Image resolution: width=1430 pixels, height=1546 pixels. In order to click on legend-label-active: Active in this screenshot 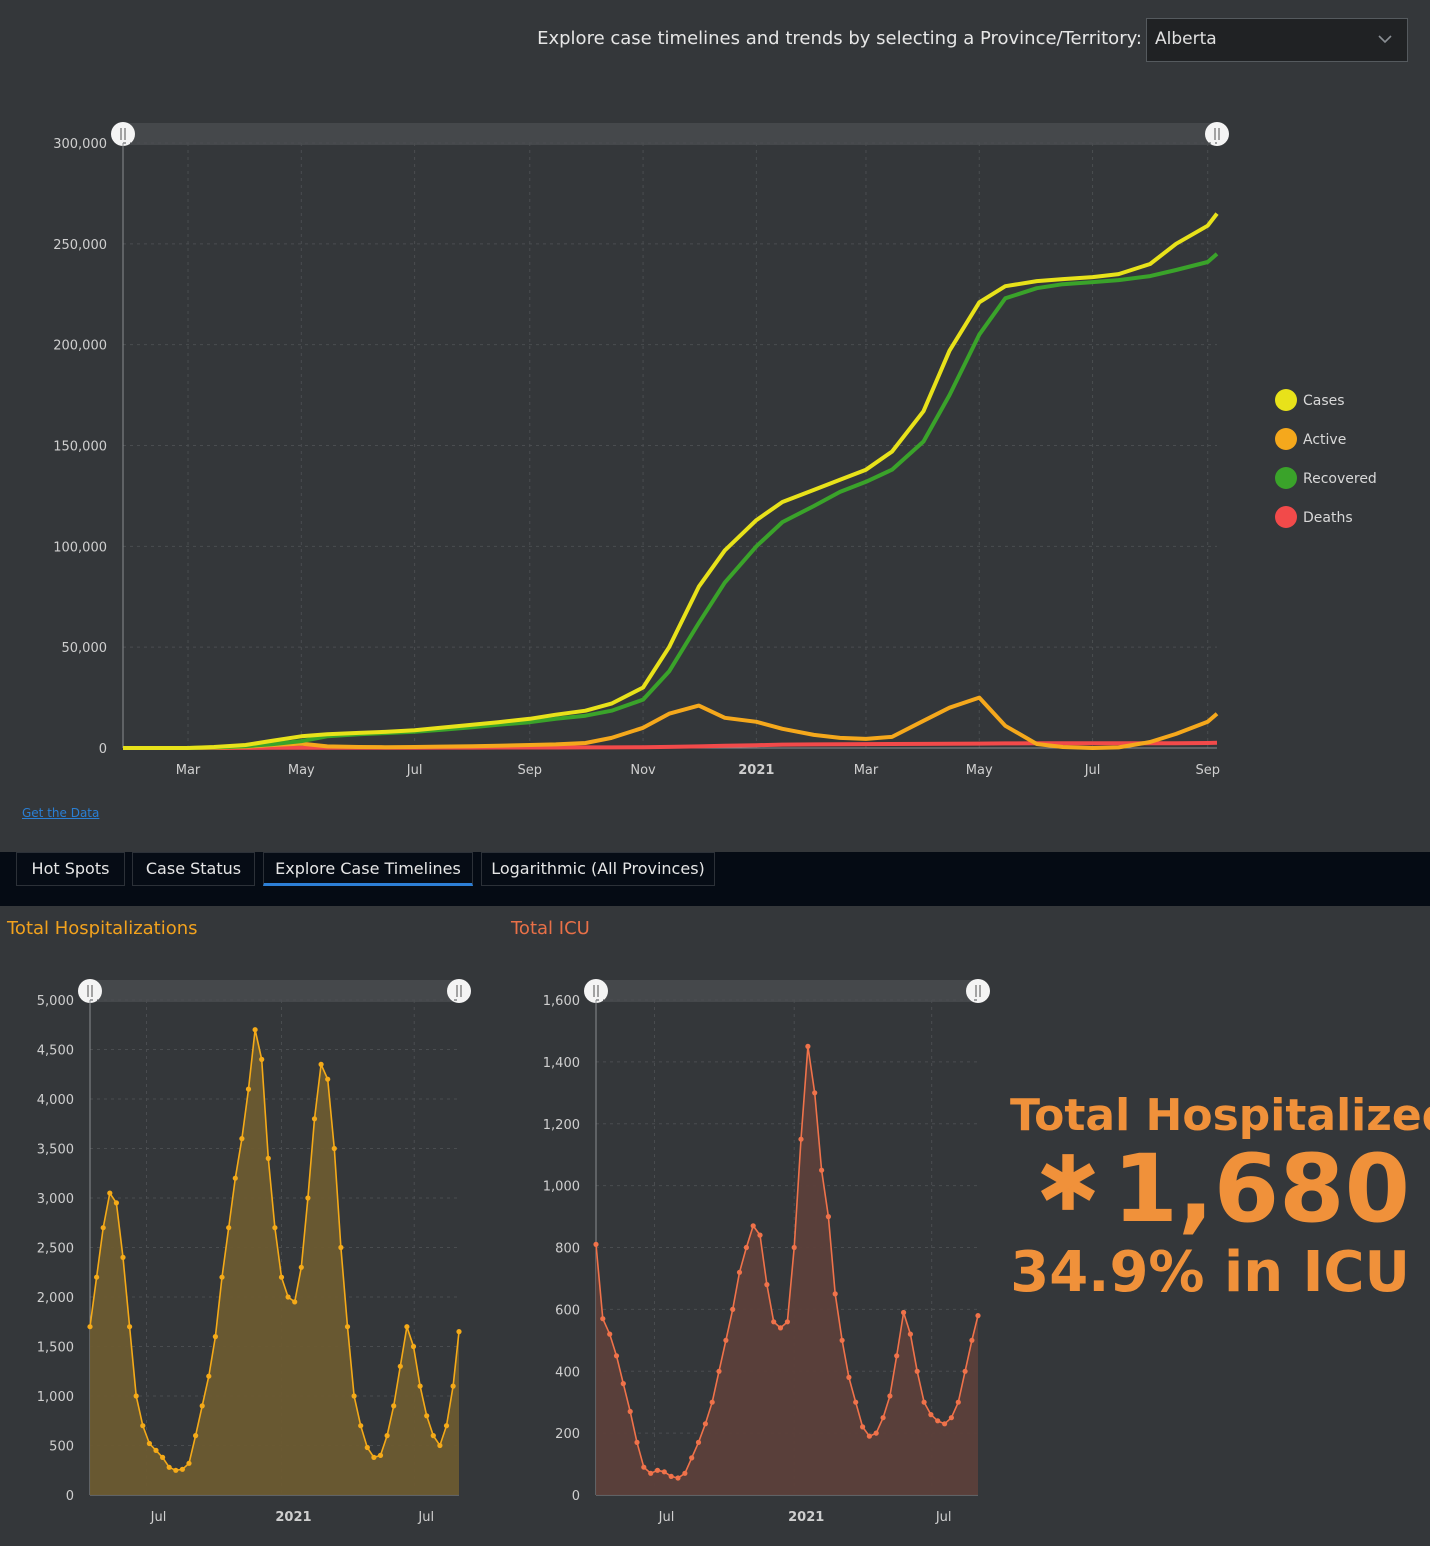, I will do `click(1324, 440)`.